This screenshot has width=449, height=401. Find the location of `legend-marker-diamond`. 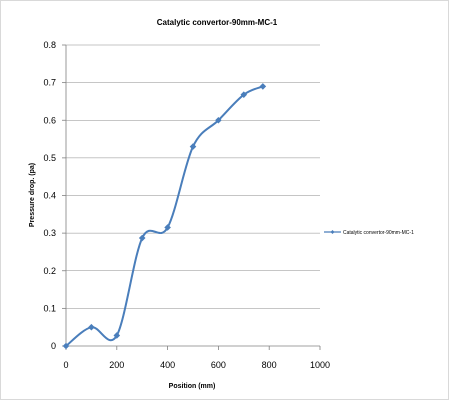

legend-marker-diamond is located at coordinates (332, 232).